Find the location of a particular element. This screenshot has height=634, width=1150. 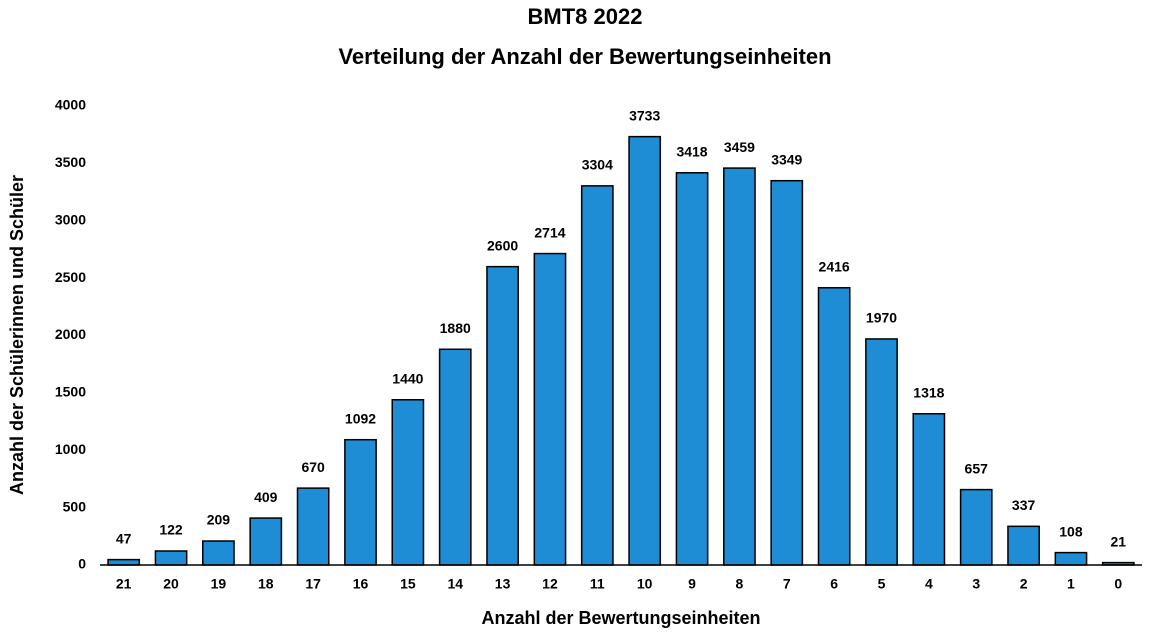

x-tick-label: 7 is located at coordinates (787, 584).